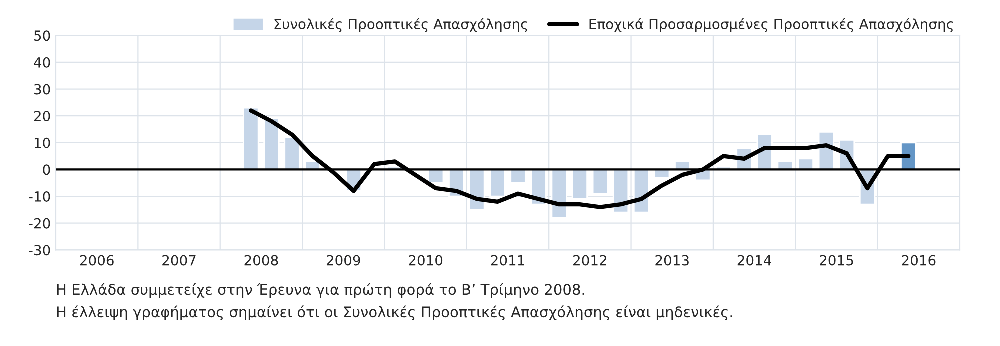 This screenshot has width=1000, height=346. What do you see at coordinates (42, 143) in the screenshot?
I see `y-tick-label: 10` at bounding box center [42, 143].